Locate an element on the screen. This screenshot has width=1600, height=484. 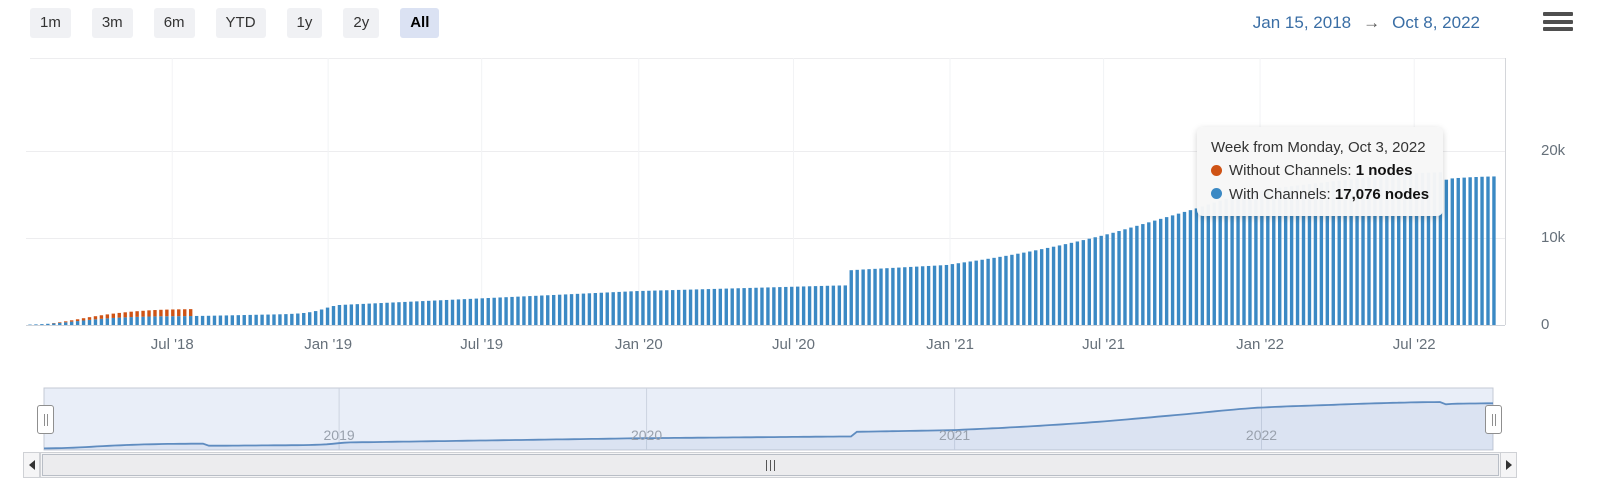
left-triangle-icon is located at coordinates (31, 465).